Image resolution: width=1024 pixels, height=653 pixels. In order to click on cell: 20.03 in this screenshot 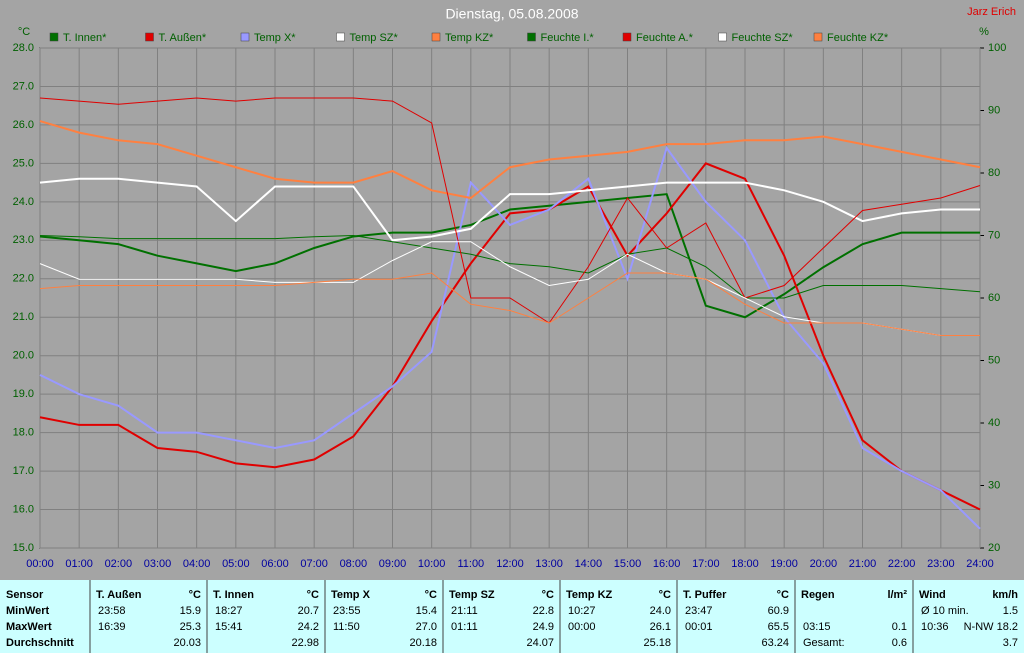, I will do `click(187, 643)`.